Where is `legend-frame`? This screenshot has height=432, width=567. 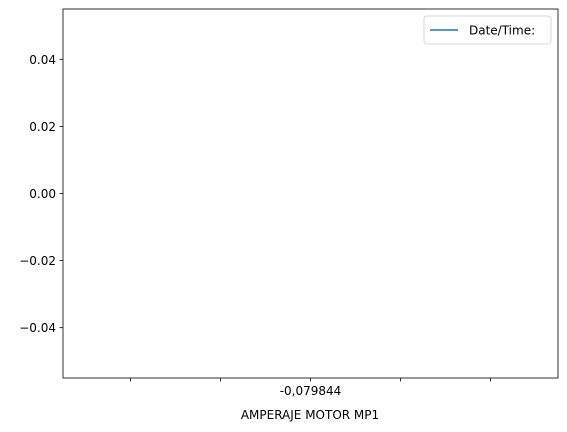 legend-frame is located at coordinates (487, 30).